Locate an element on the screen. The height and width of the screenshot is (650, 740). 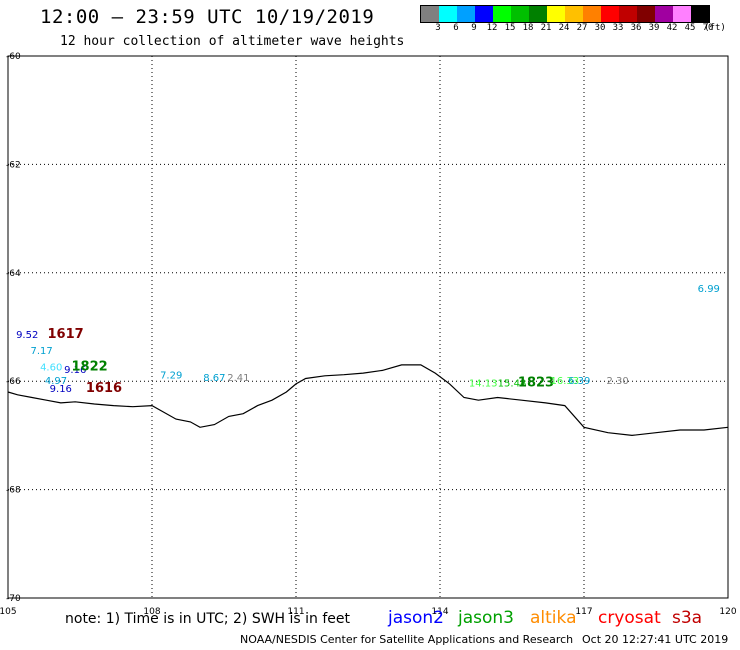
antarctic-coastline is located at coordinates (368, 400).